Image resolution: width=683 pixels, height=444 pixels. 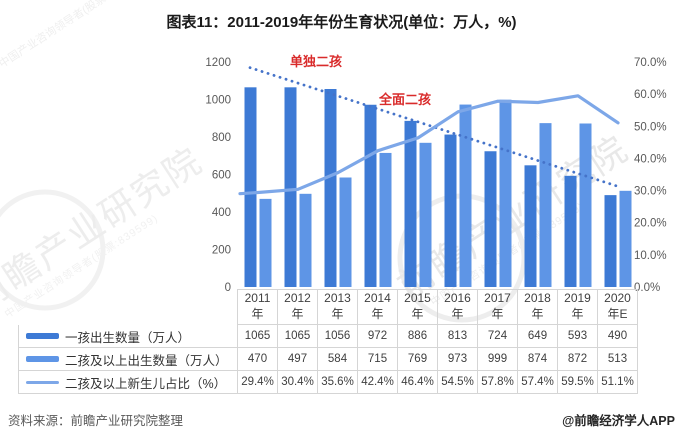 I want to click on table-value-cell: 1056, so click(x=338, y=336).